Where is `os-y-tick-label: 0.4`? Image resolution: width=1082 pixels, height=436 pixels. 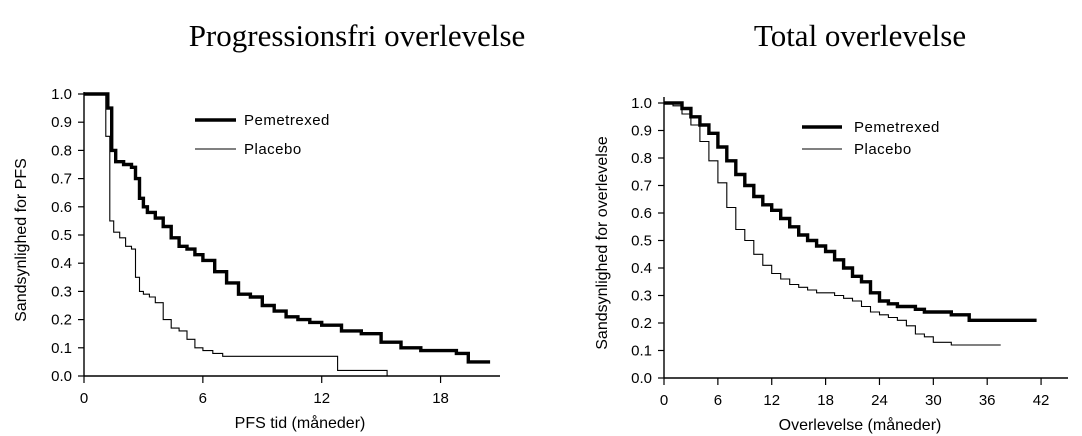 os-y-tick-label: 0.4 is located at coordinates (641, 268).